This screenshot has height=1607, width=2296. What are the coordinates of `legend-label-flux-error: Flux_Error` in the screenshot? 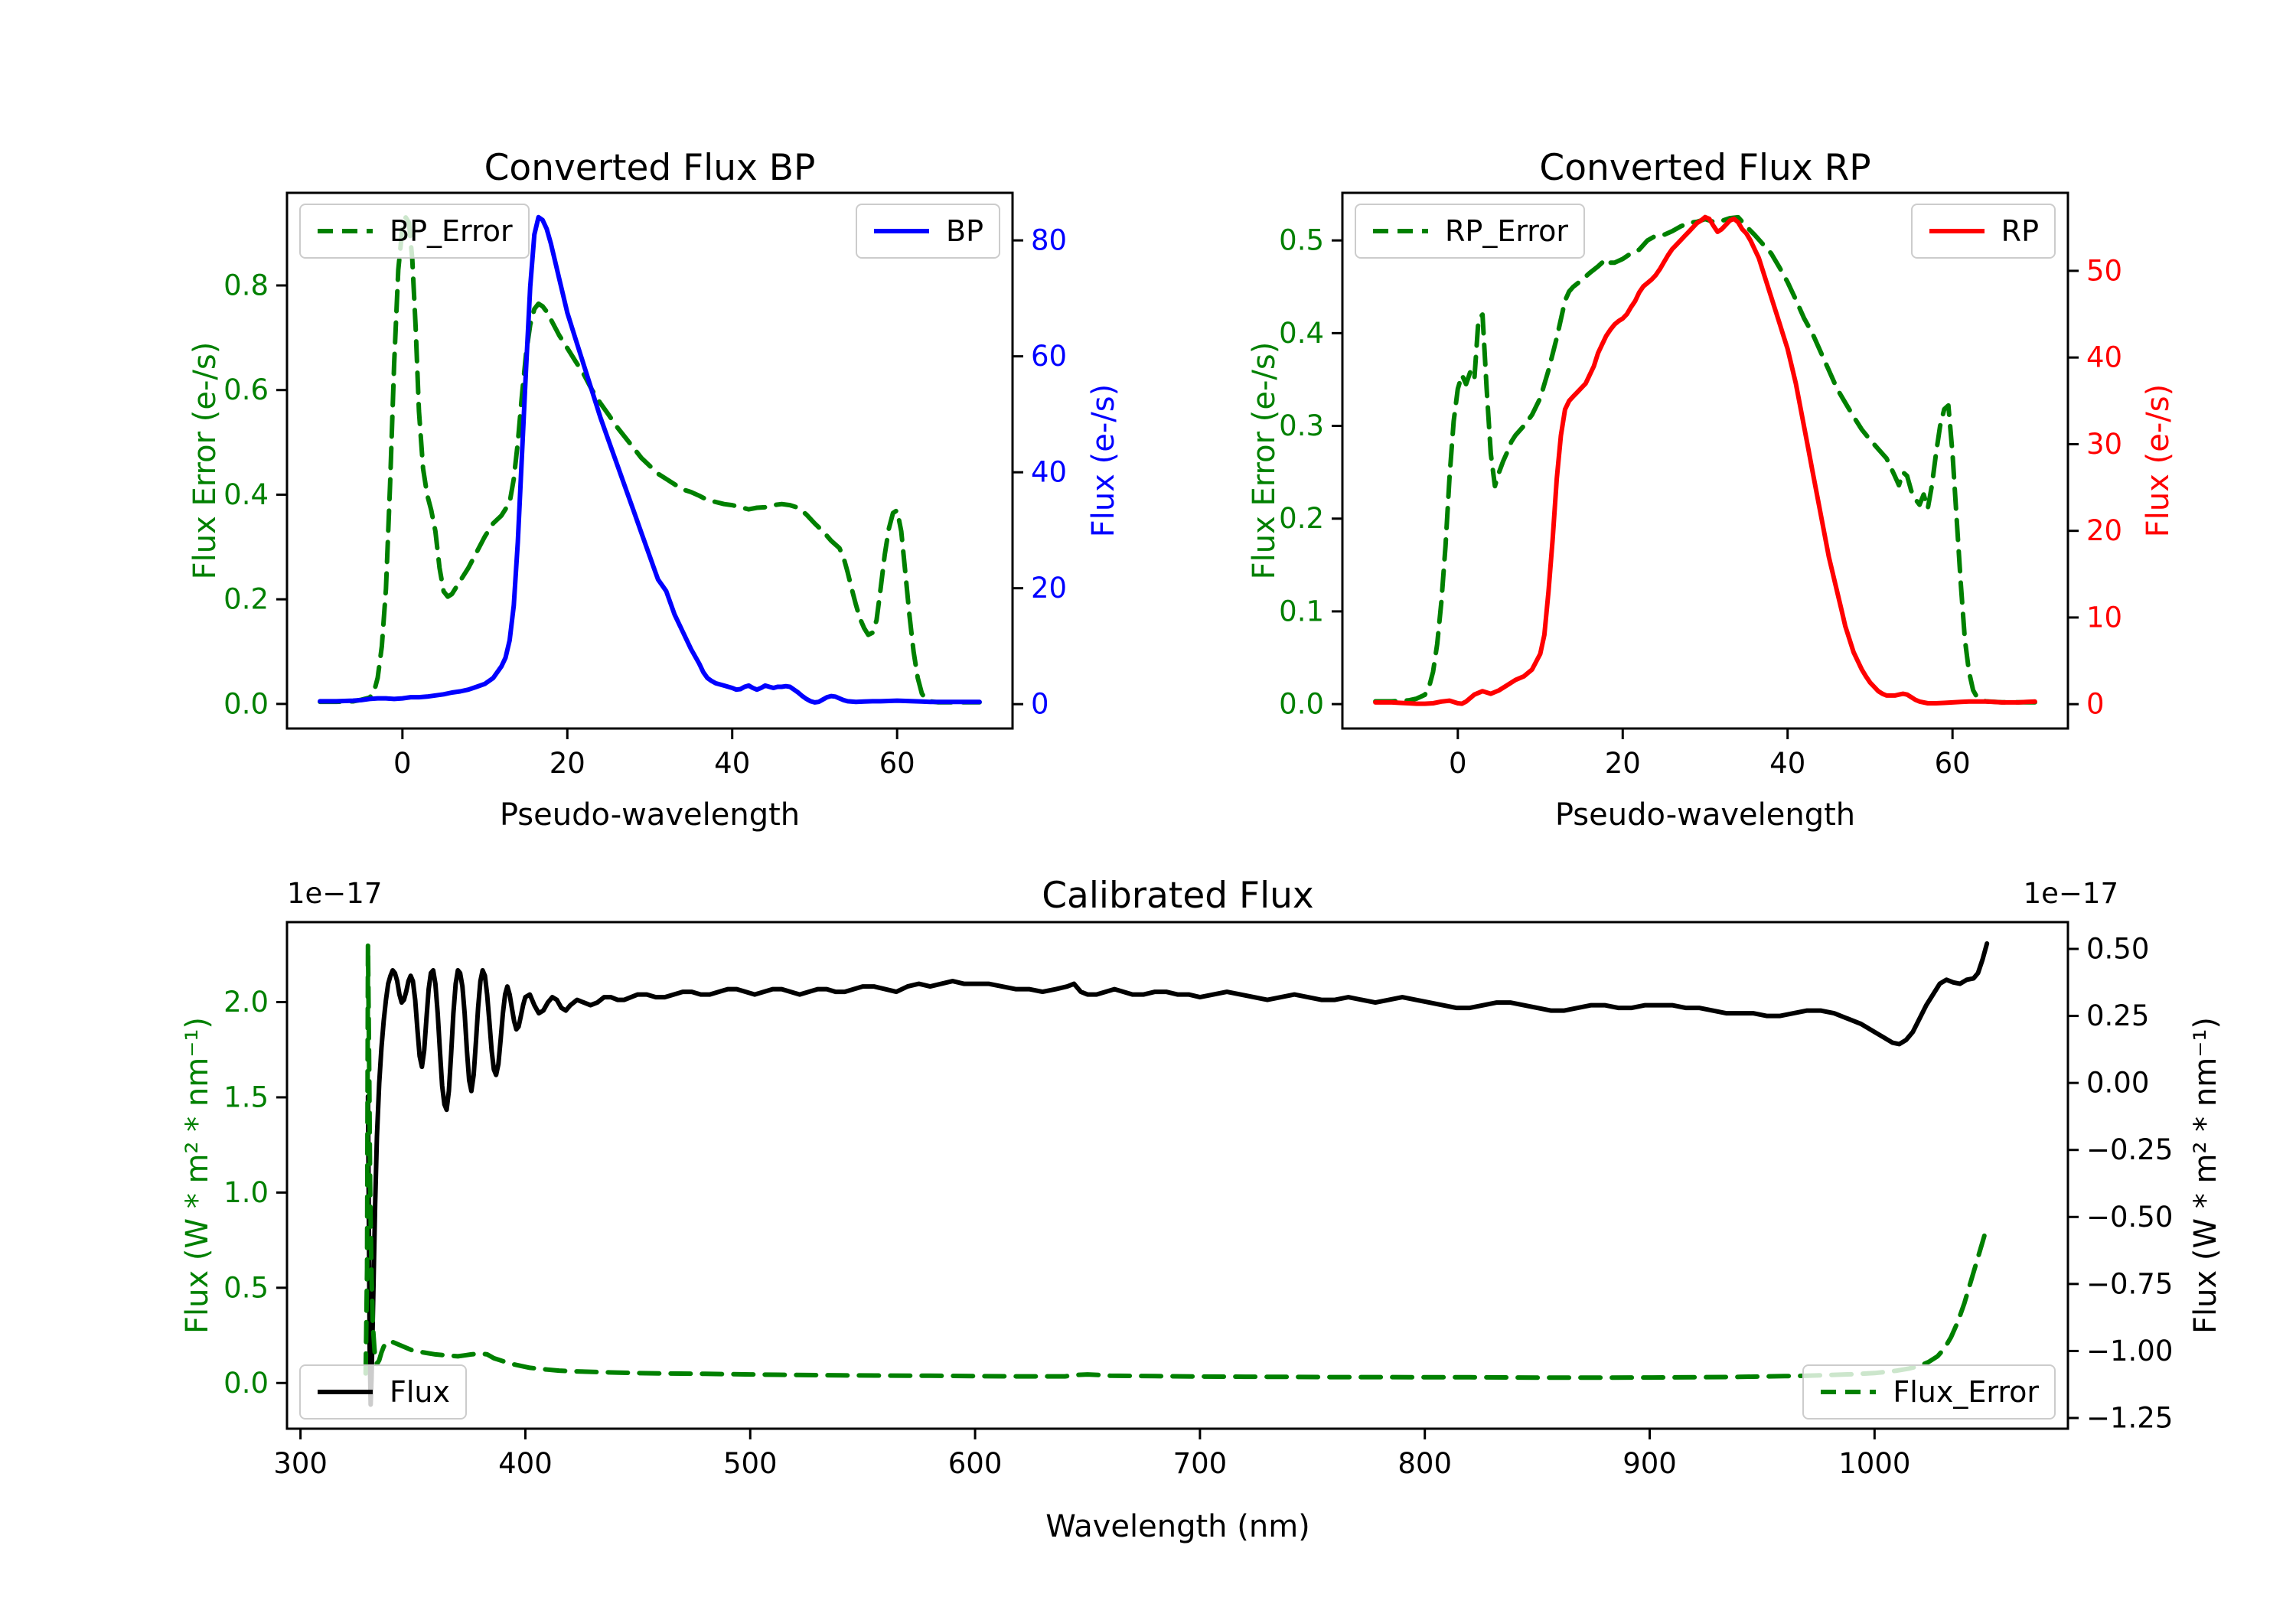 It's located at (1966, 1392).